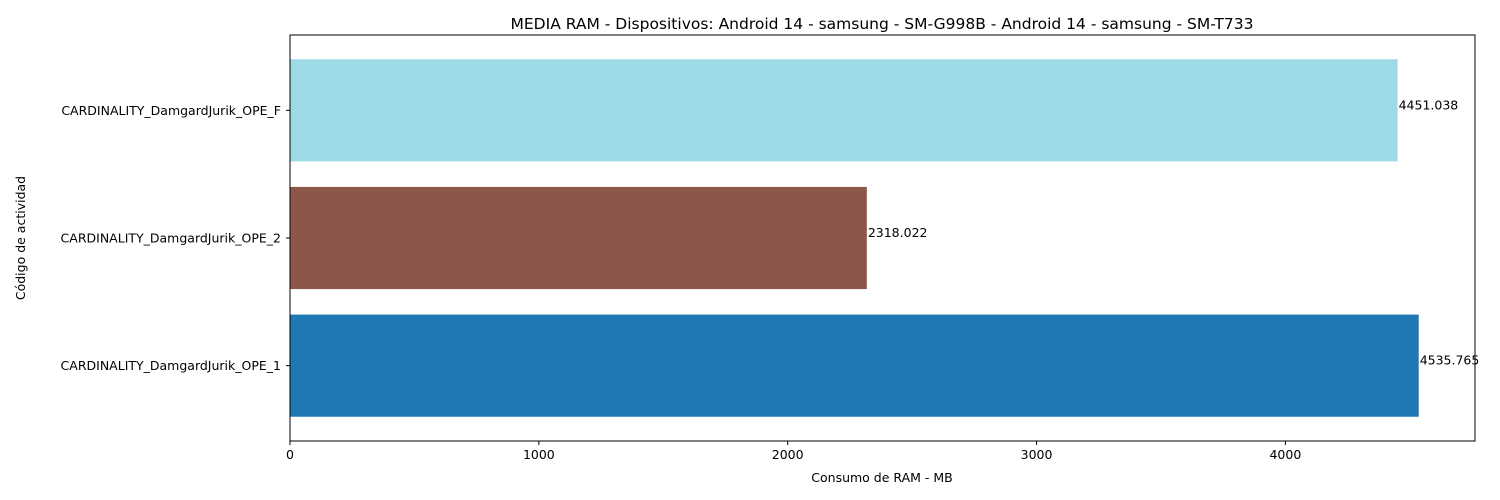  Describe the element at coordinates (171, 365) in the screenshot. I see `y-tick-label: CARDINALITY_DamgardJurik_OPE_1` at that location.